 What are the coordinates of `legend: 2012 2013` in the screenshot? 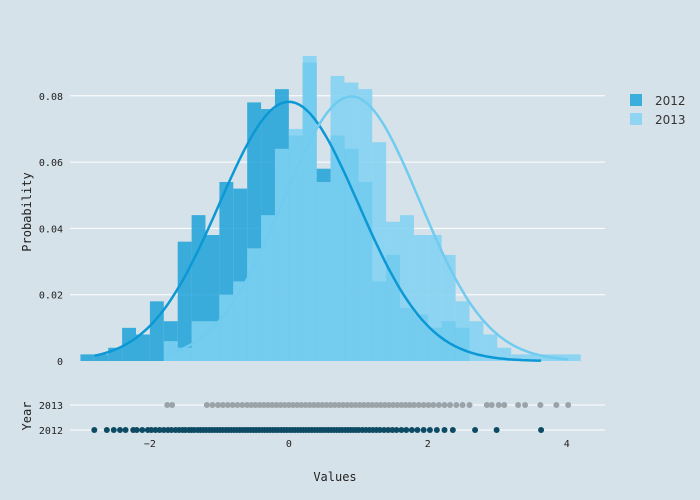 It's located at (658, 110).